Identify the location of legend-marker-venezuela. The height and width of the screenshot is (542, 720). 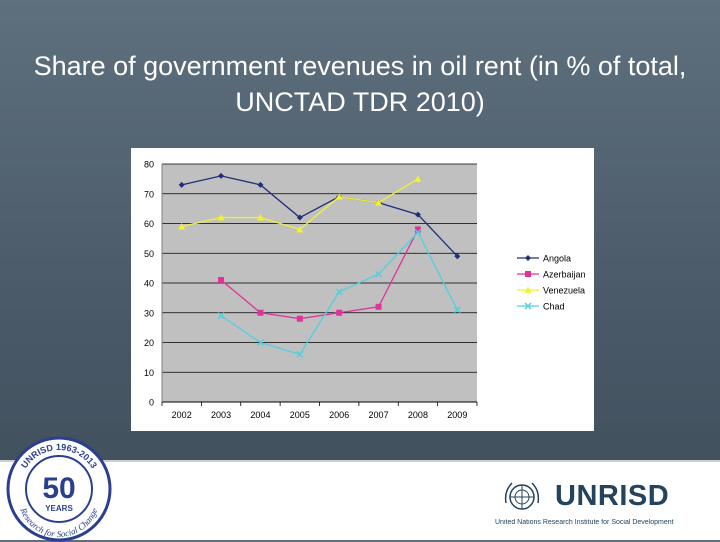
(528, 289).